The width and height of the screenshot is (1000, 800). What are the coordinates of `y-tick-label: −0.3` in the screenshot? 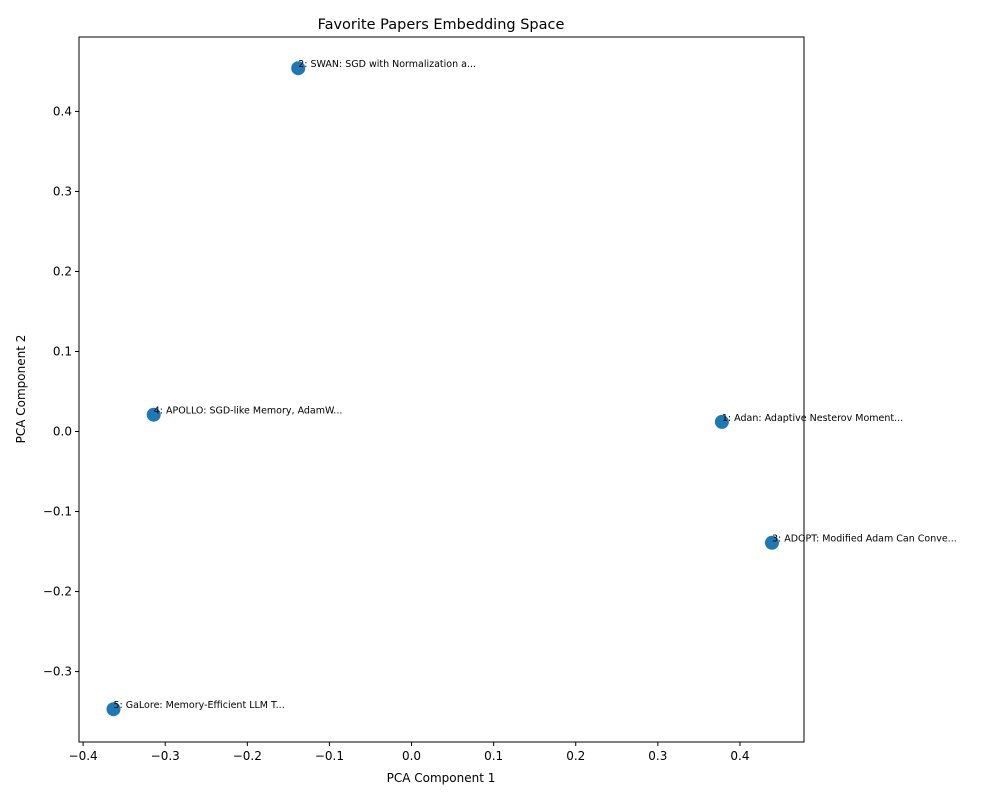 It's located at (57, 672).